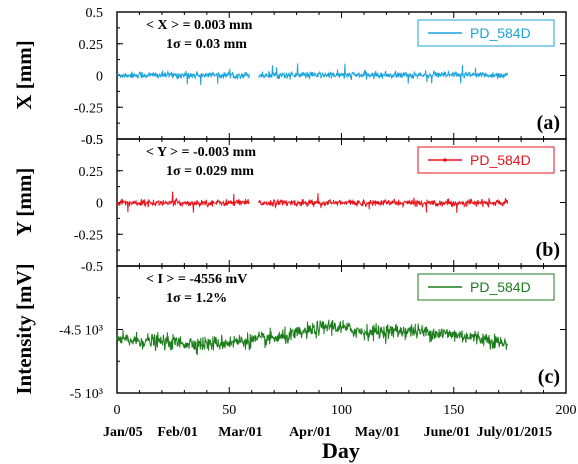  Describe the element at coordinates (453, 410) in the screenshot. I see `x-tick-label: 150` at that location.